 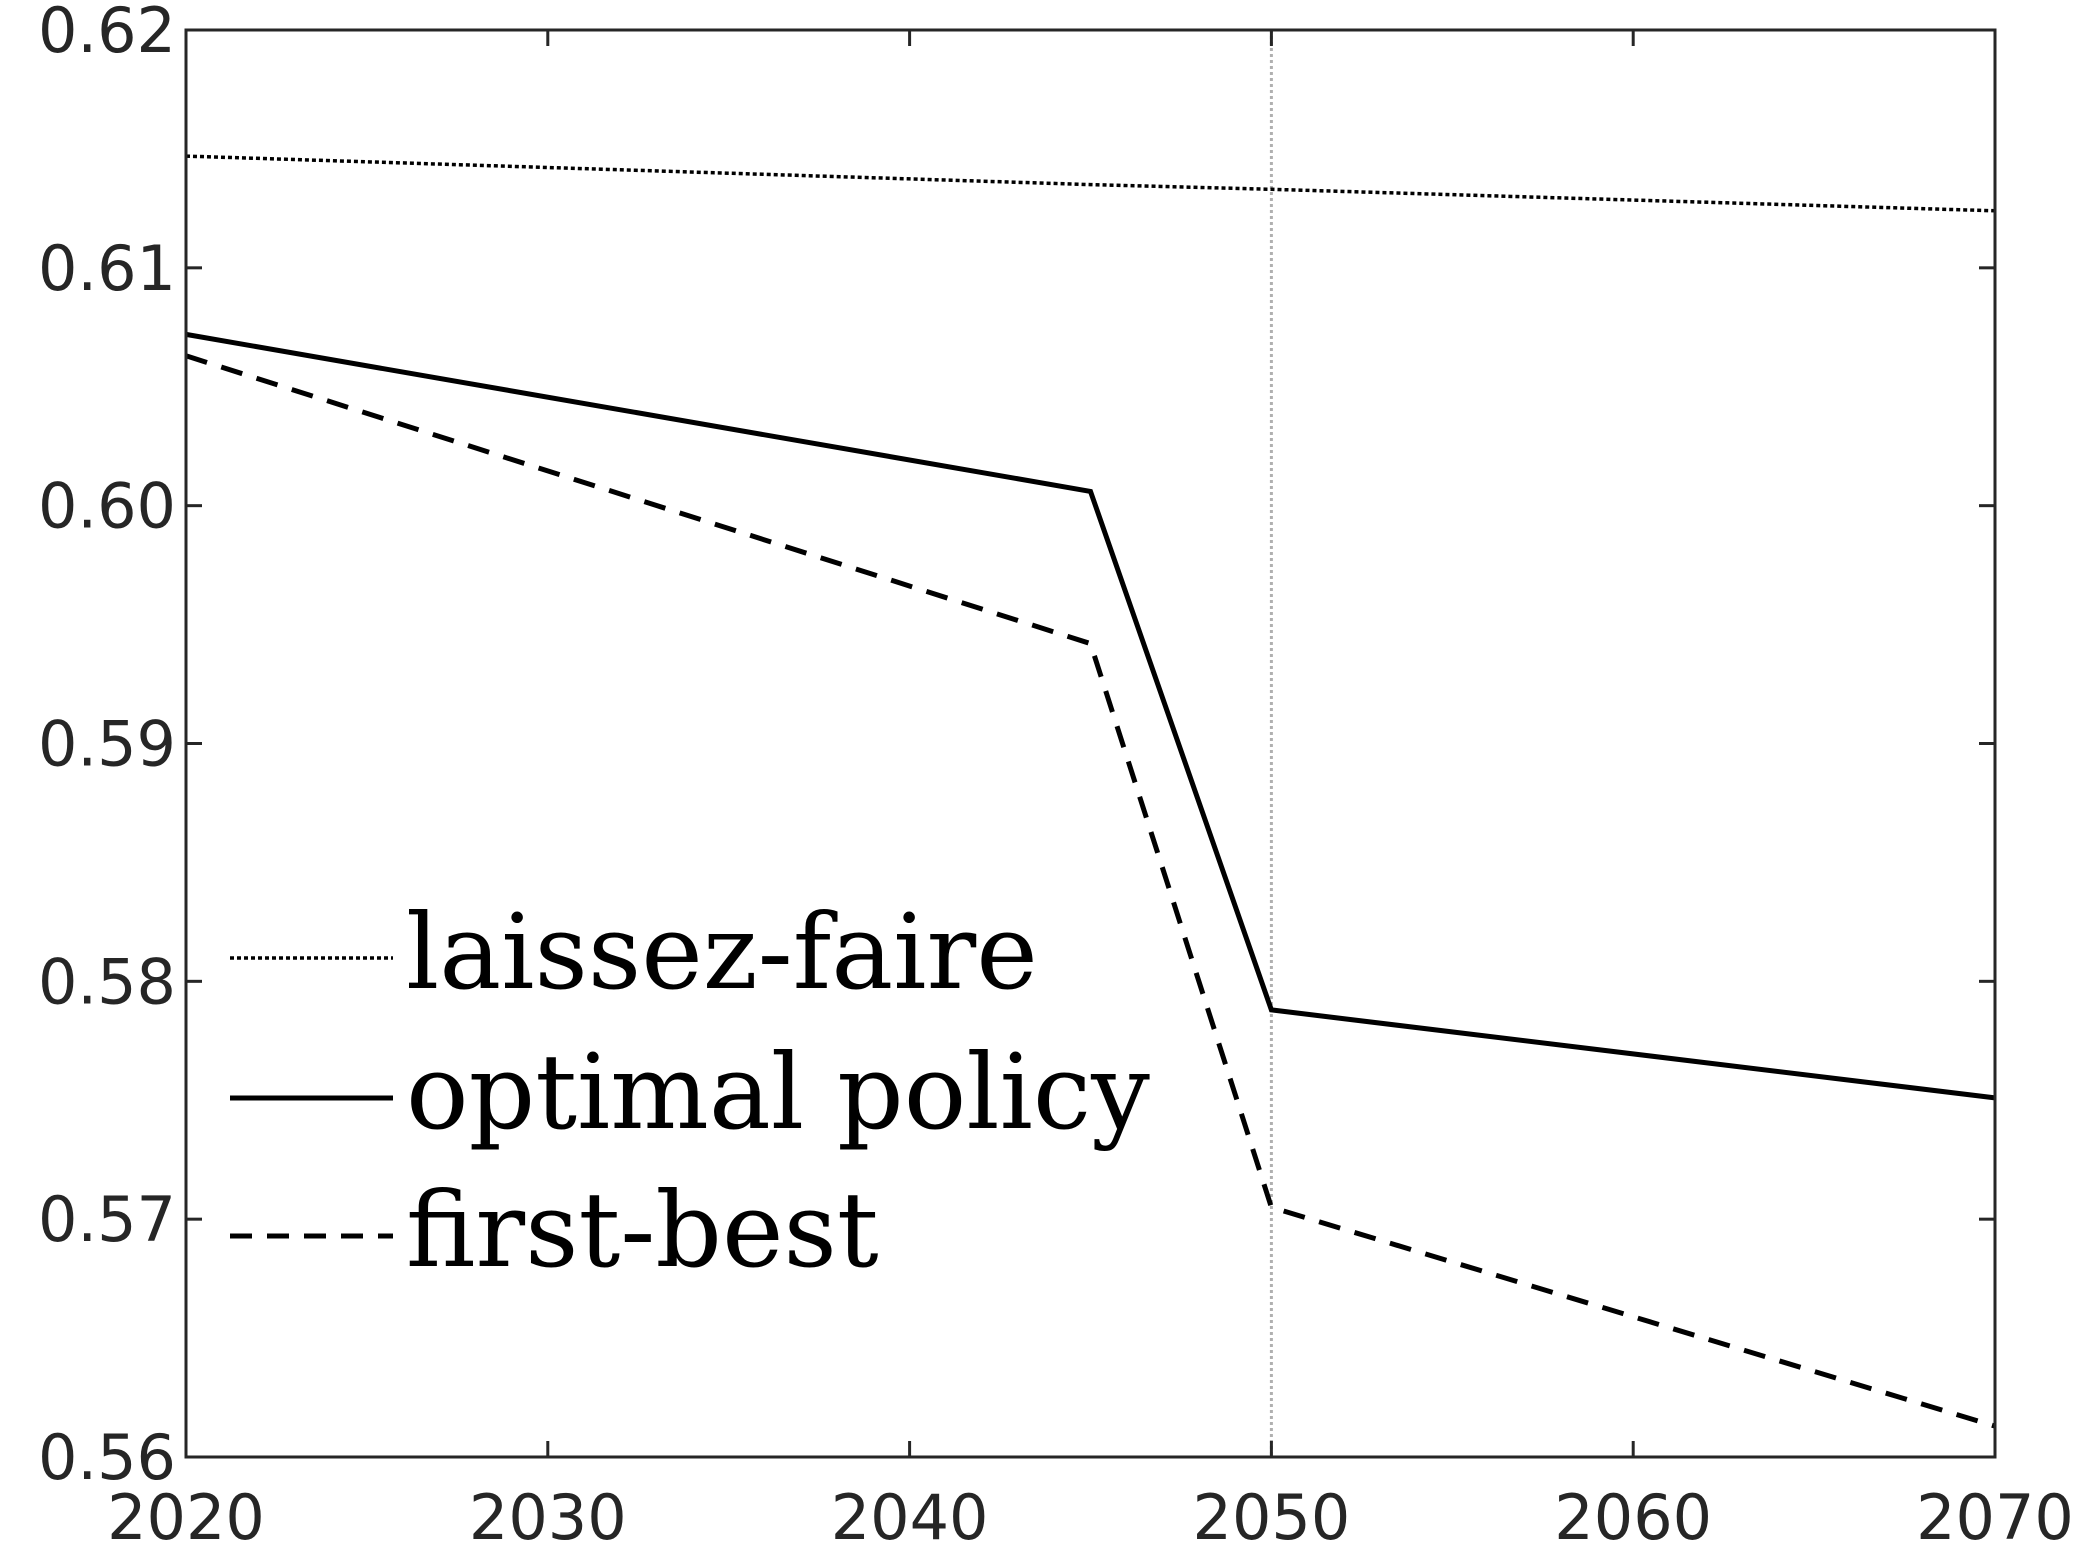 What do you see at coordinates (107, 1219) in the screenshot?
I see `y-tick-label: 0.57` at bounding box center [107, 1219].